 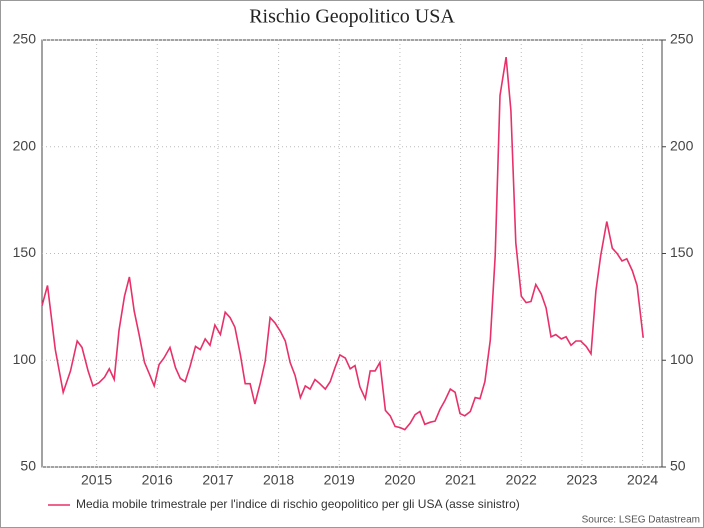 I want to click on x-tick-label: 2017, so click(x=217, y=480).